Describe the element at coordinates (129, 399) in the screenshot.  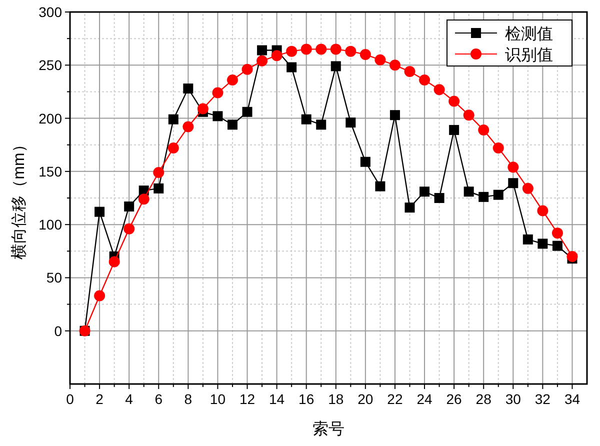
I see `x-tick-label: 4` at that location.